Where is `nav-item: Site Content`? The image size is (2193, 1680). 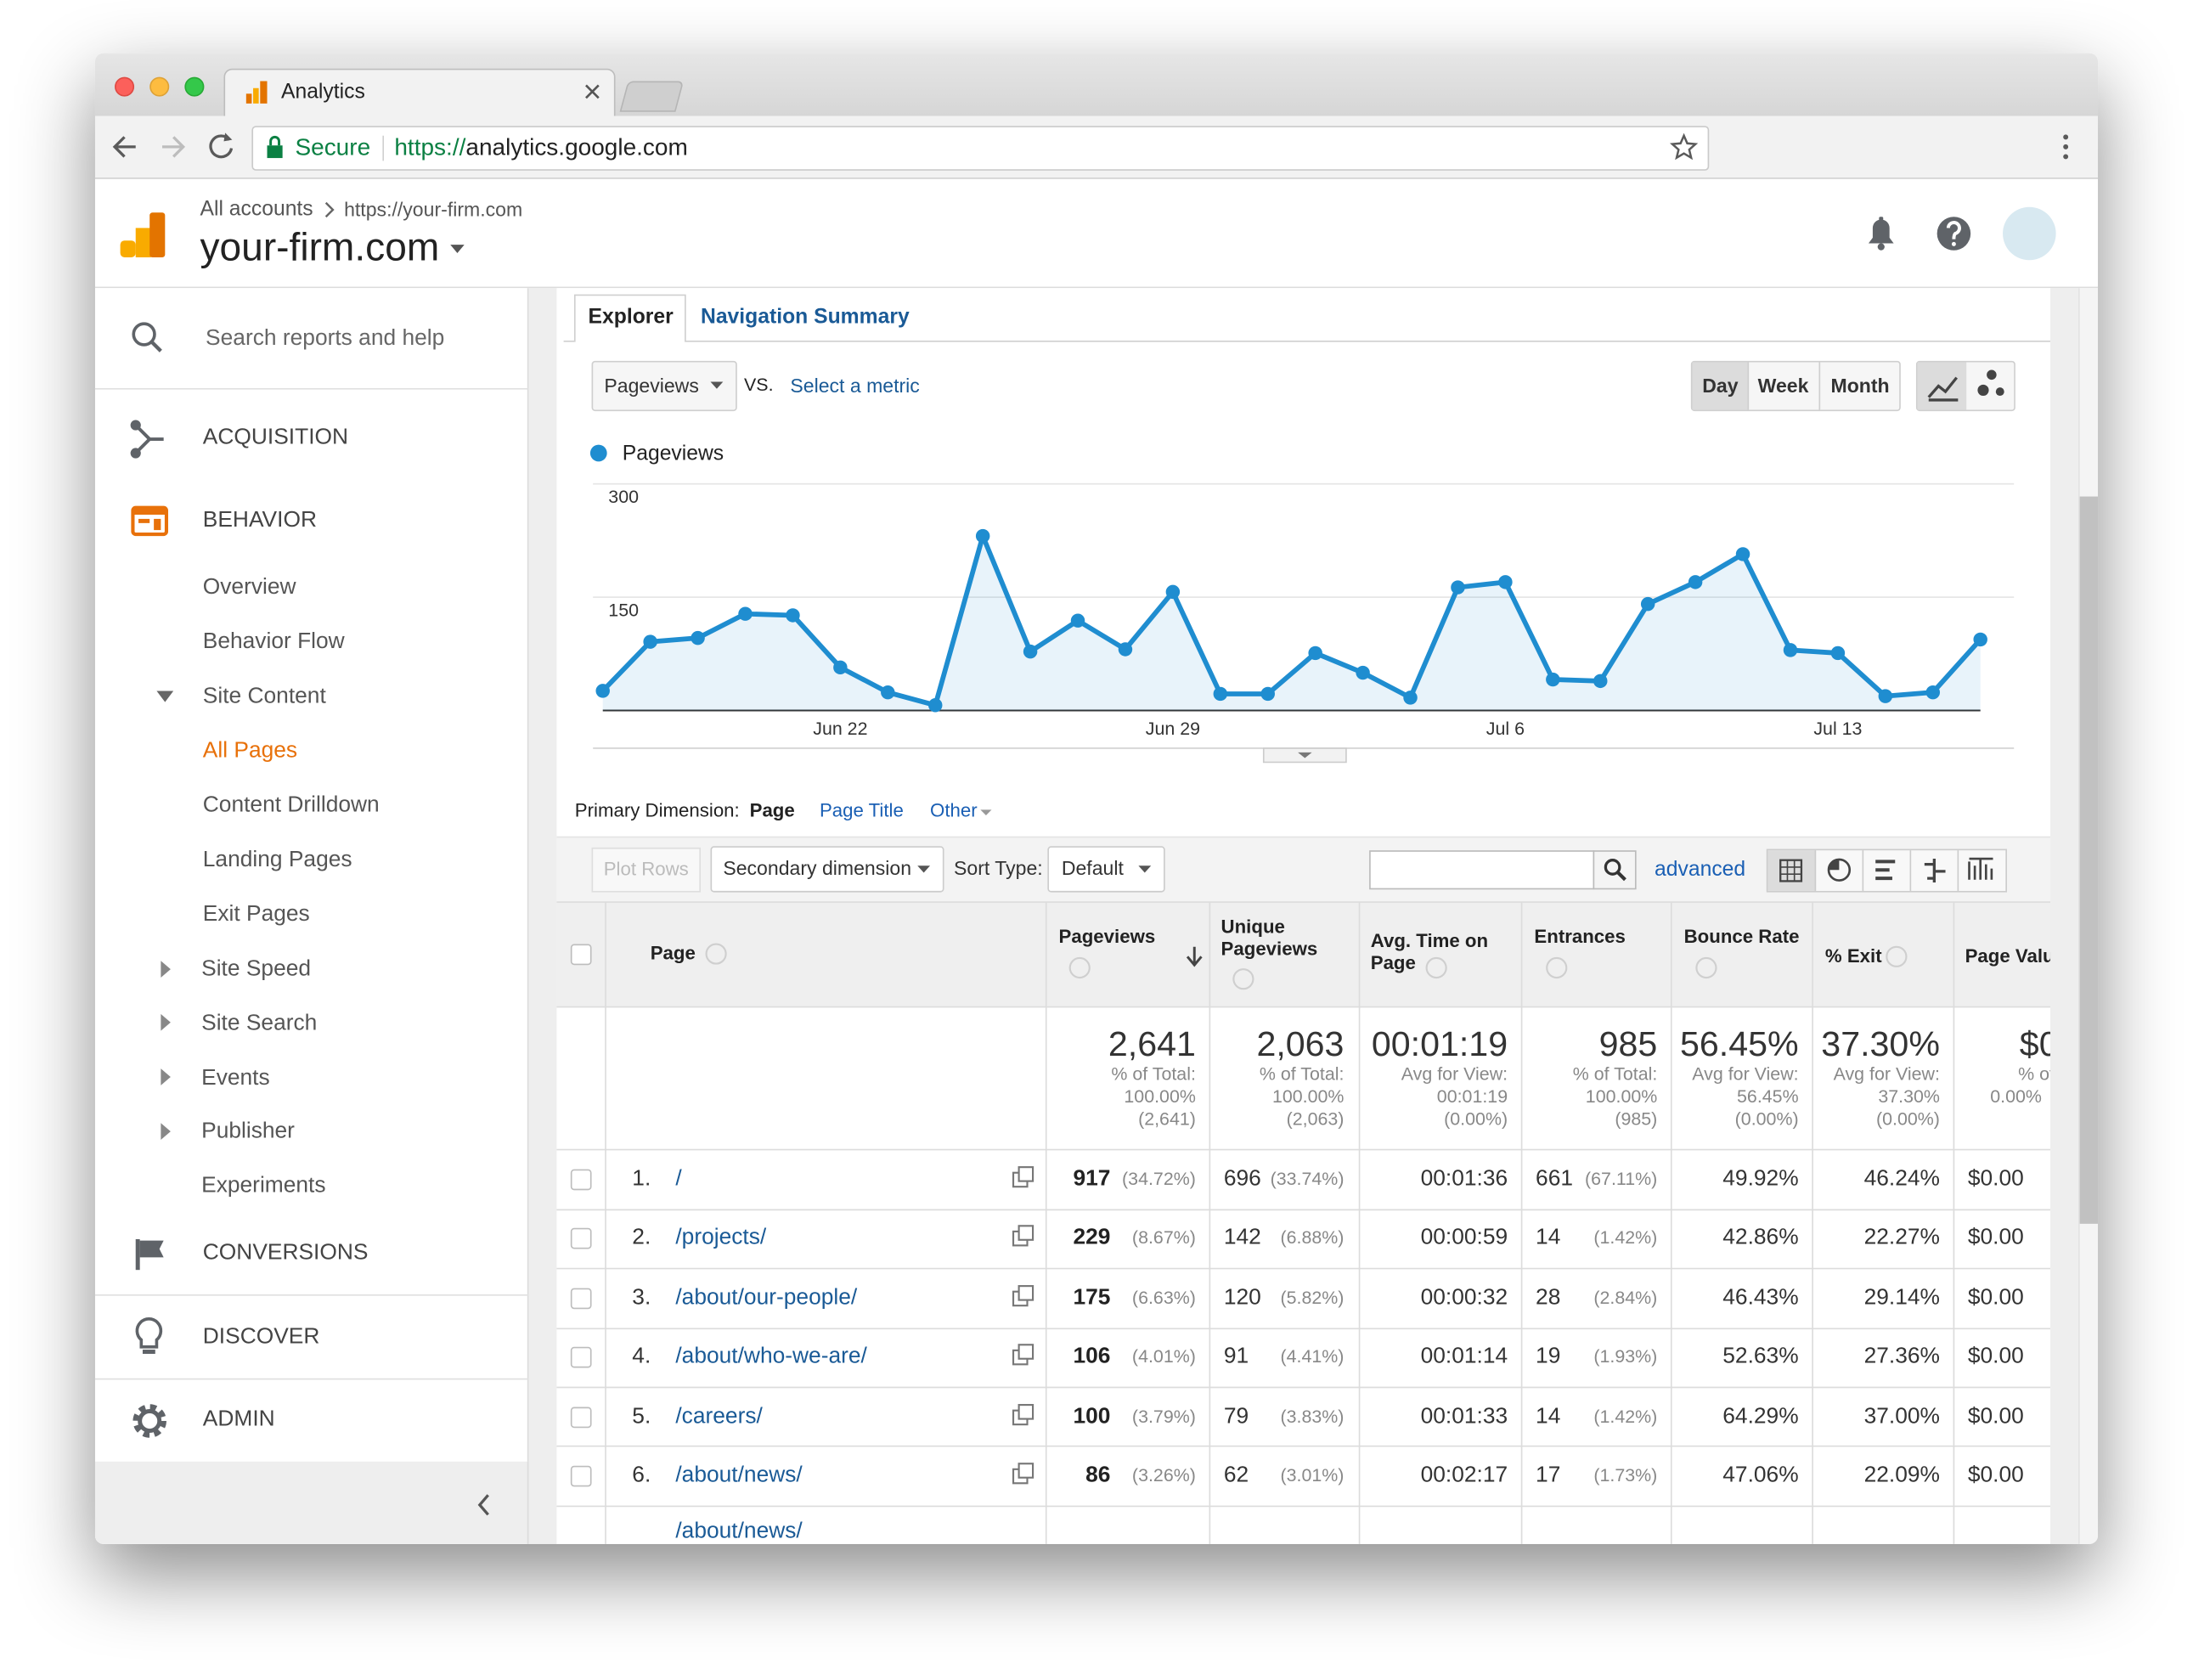 nav-item: Site Content is located at coordinates (264, 696).